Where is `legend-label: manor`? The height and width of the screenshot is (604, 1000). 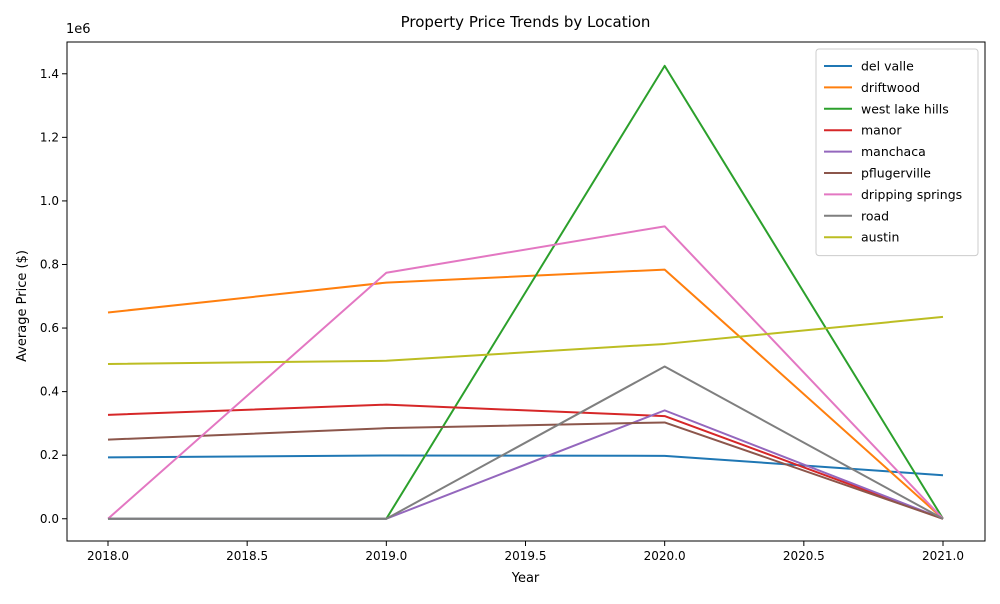
legend-label: manor is located at coordinates (881, 130).